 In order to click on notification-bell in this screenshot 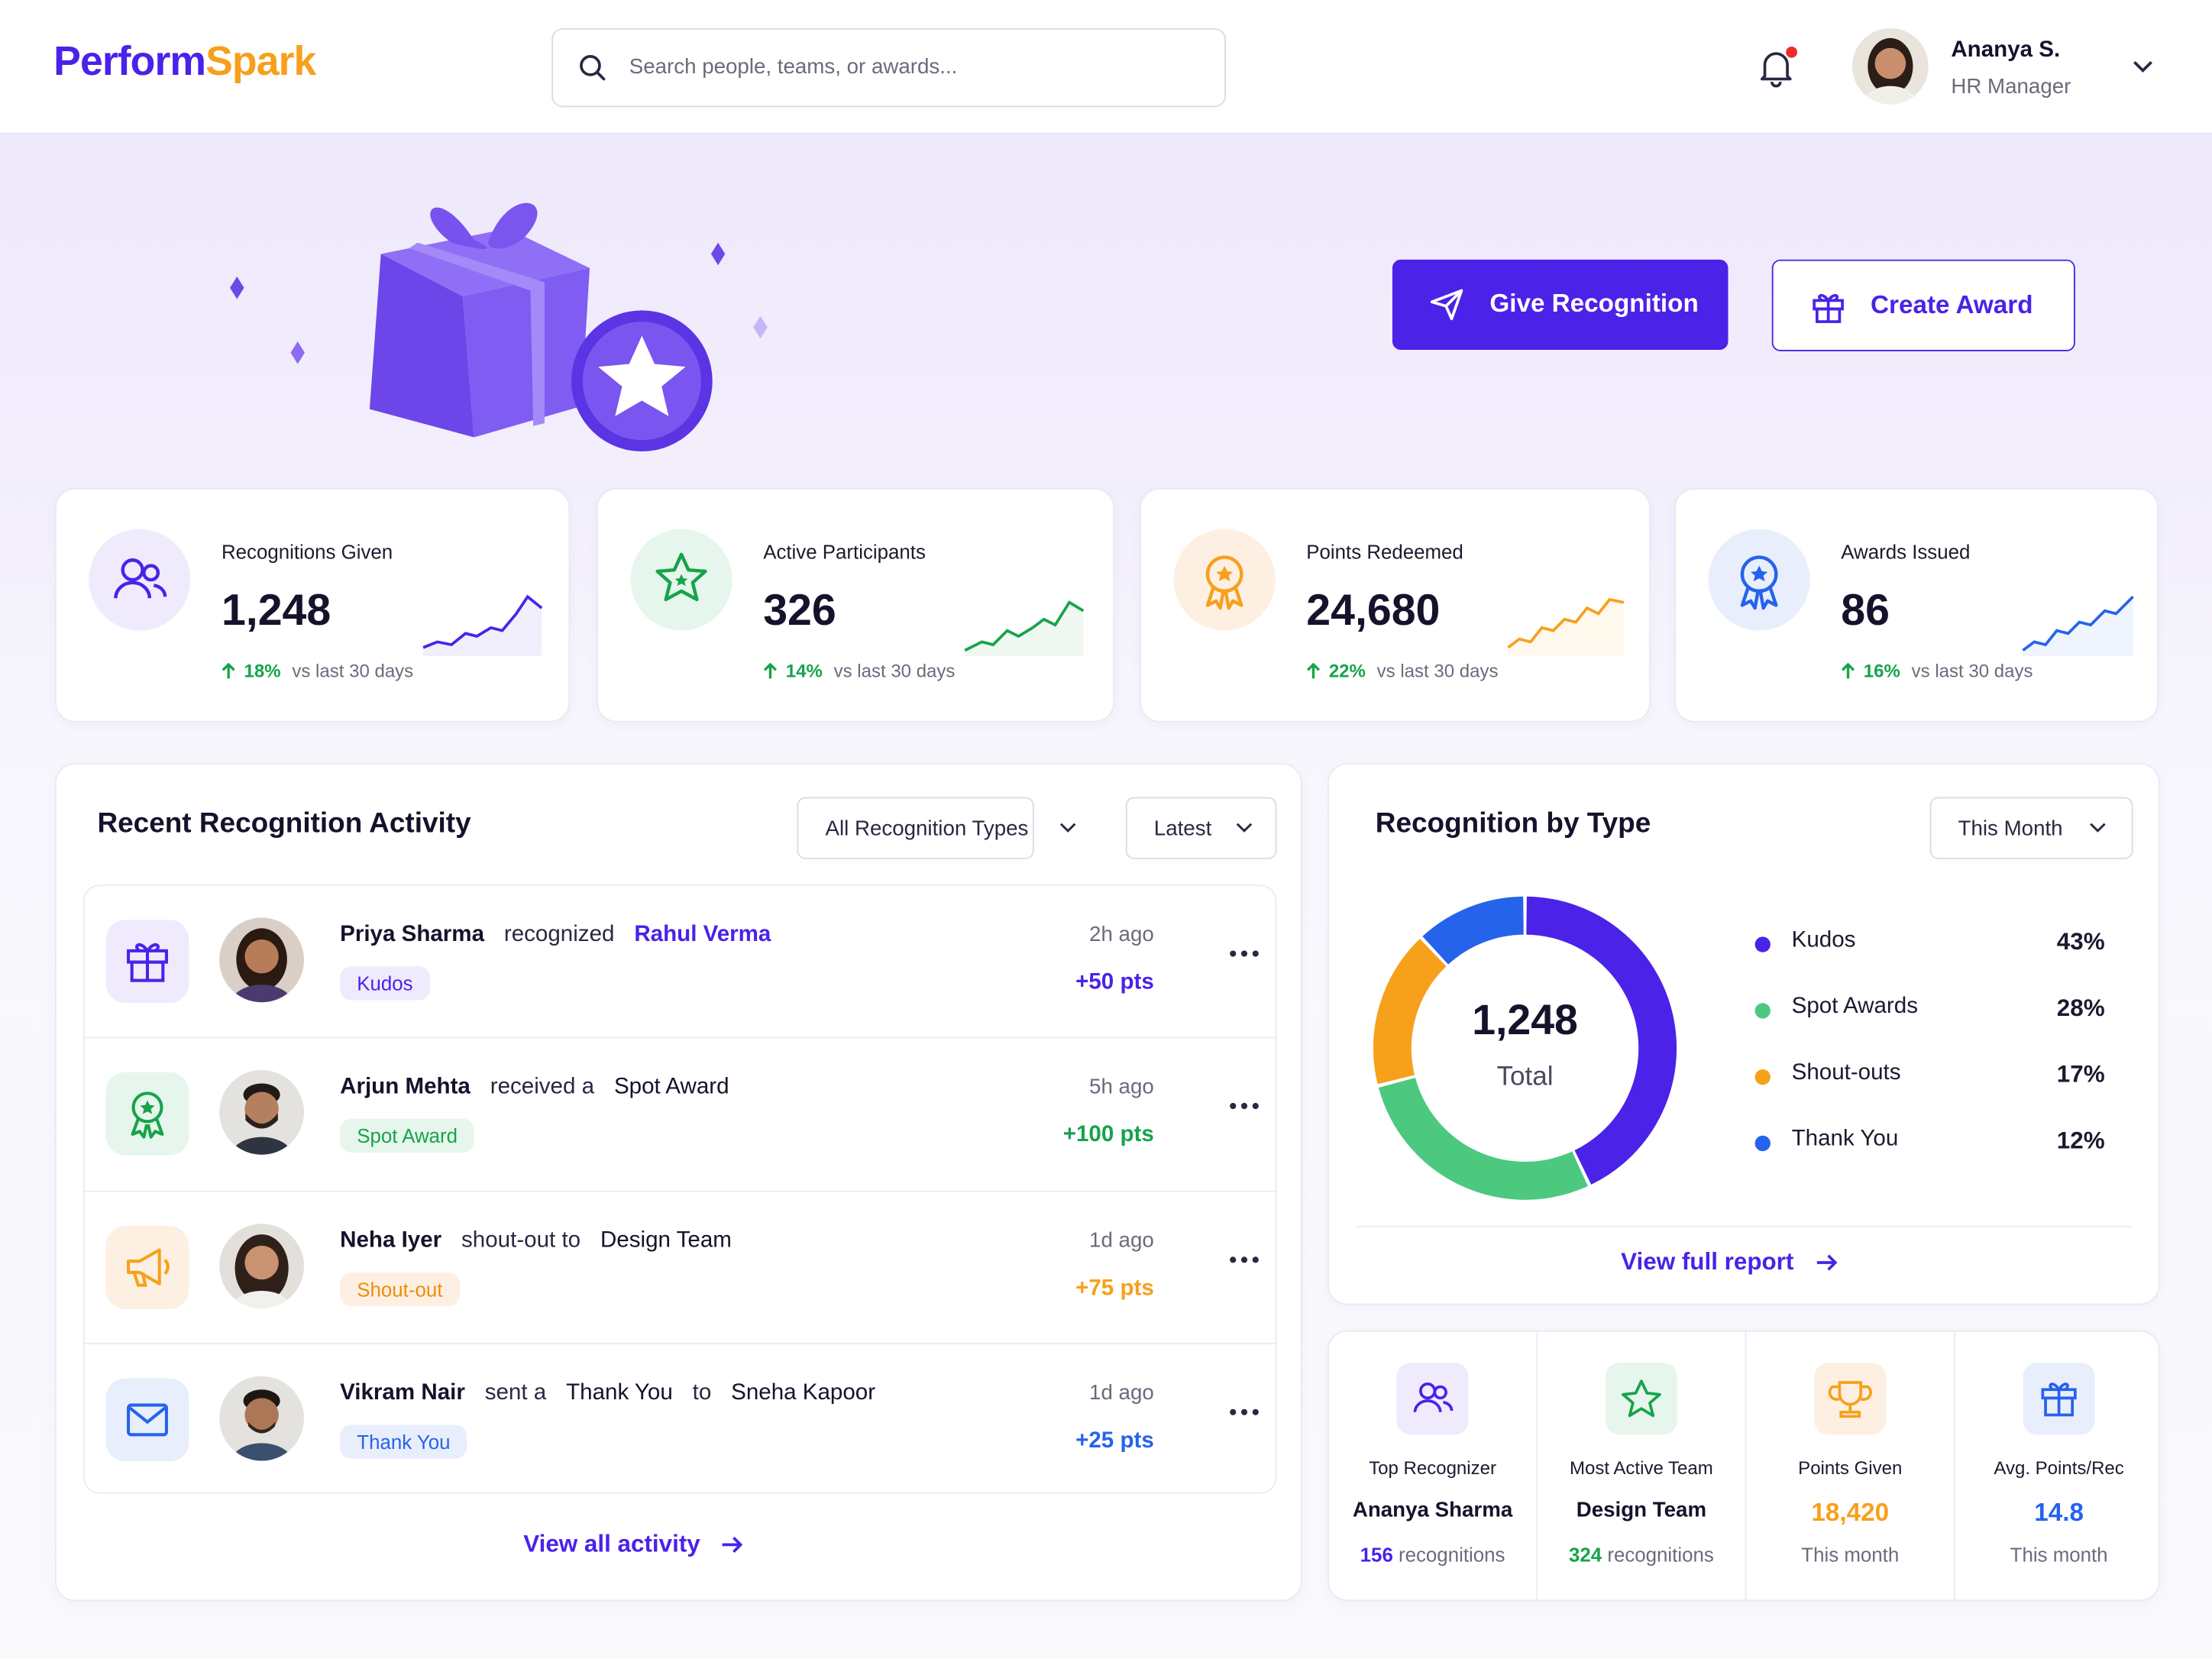, I will do `click(1777, 67)`.